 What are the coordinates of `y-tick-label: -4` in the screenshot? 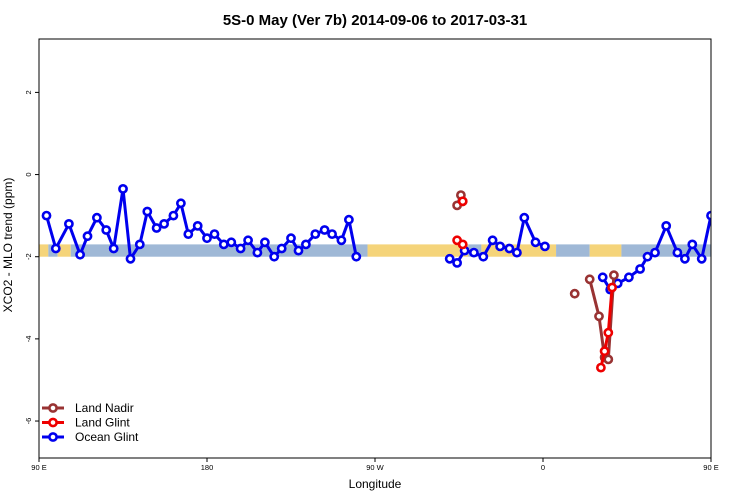 It's located at (28, 339).